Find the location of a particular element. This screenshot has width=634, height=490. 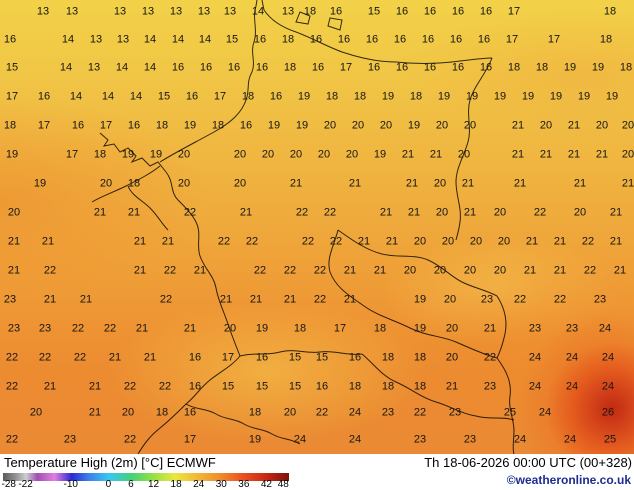

temperature-scale-gradient is located at coordinates (146, 477).